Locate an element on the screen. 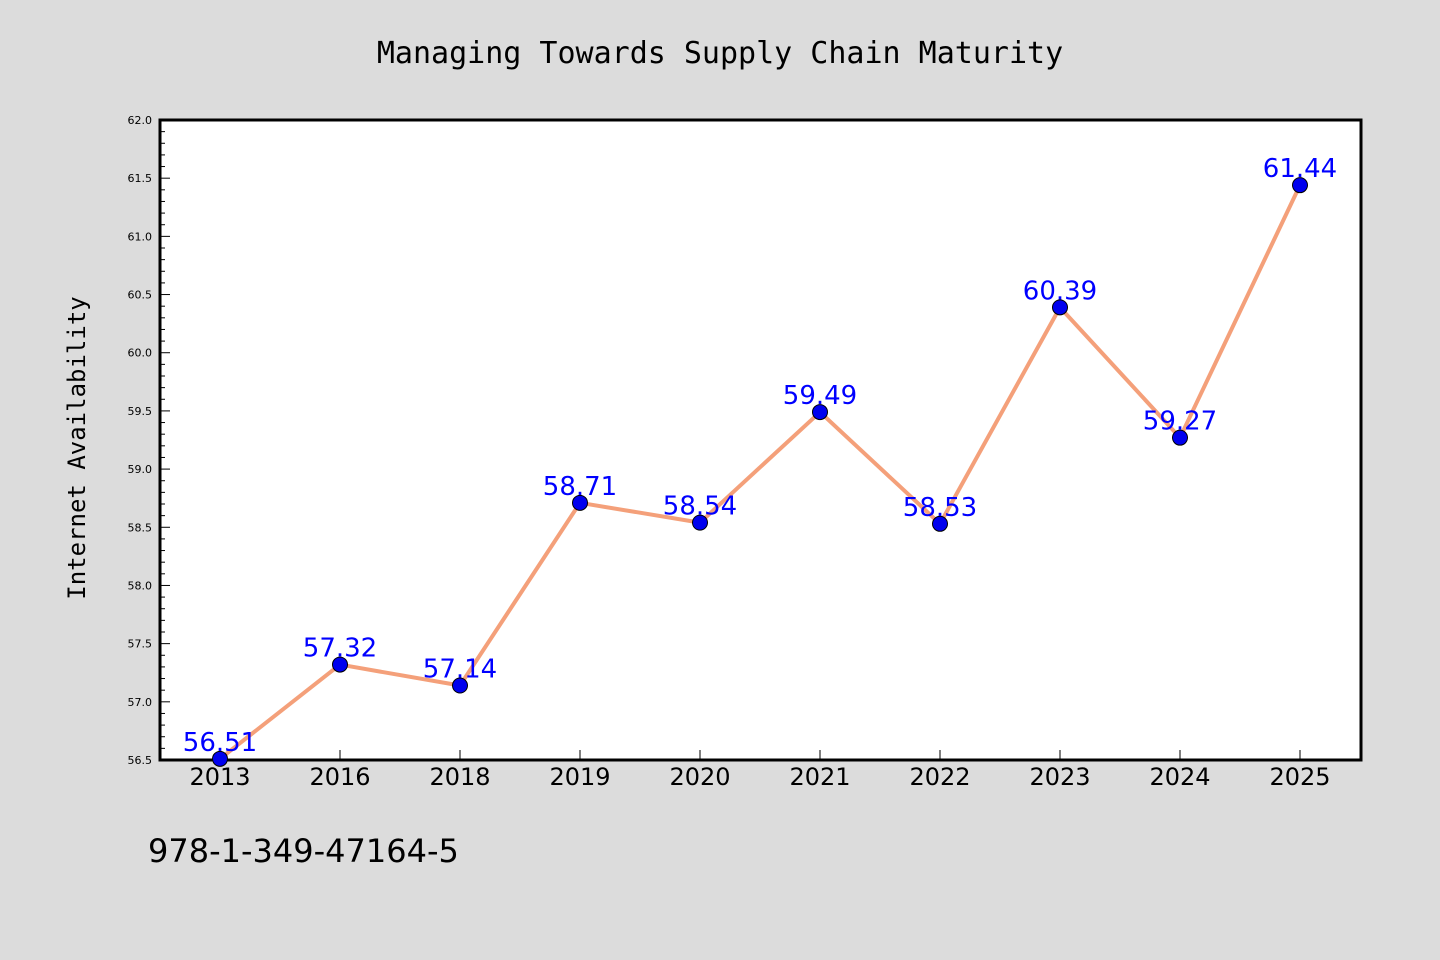 The width and height of the screenshot is (1440, 960). y-tick-label: 58.5 is located at coordinates (140, 527).